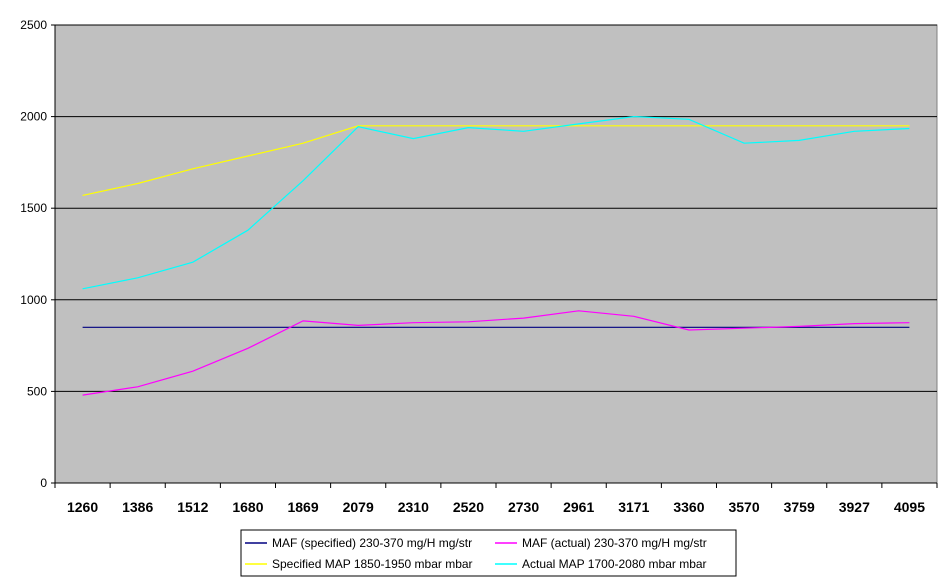 The image size is (943, 587). Describe the element at coordinates (909, 507) in the screenshot. I see `x-tick-label: 4095` at that location.